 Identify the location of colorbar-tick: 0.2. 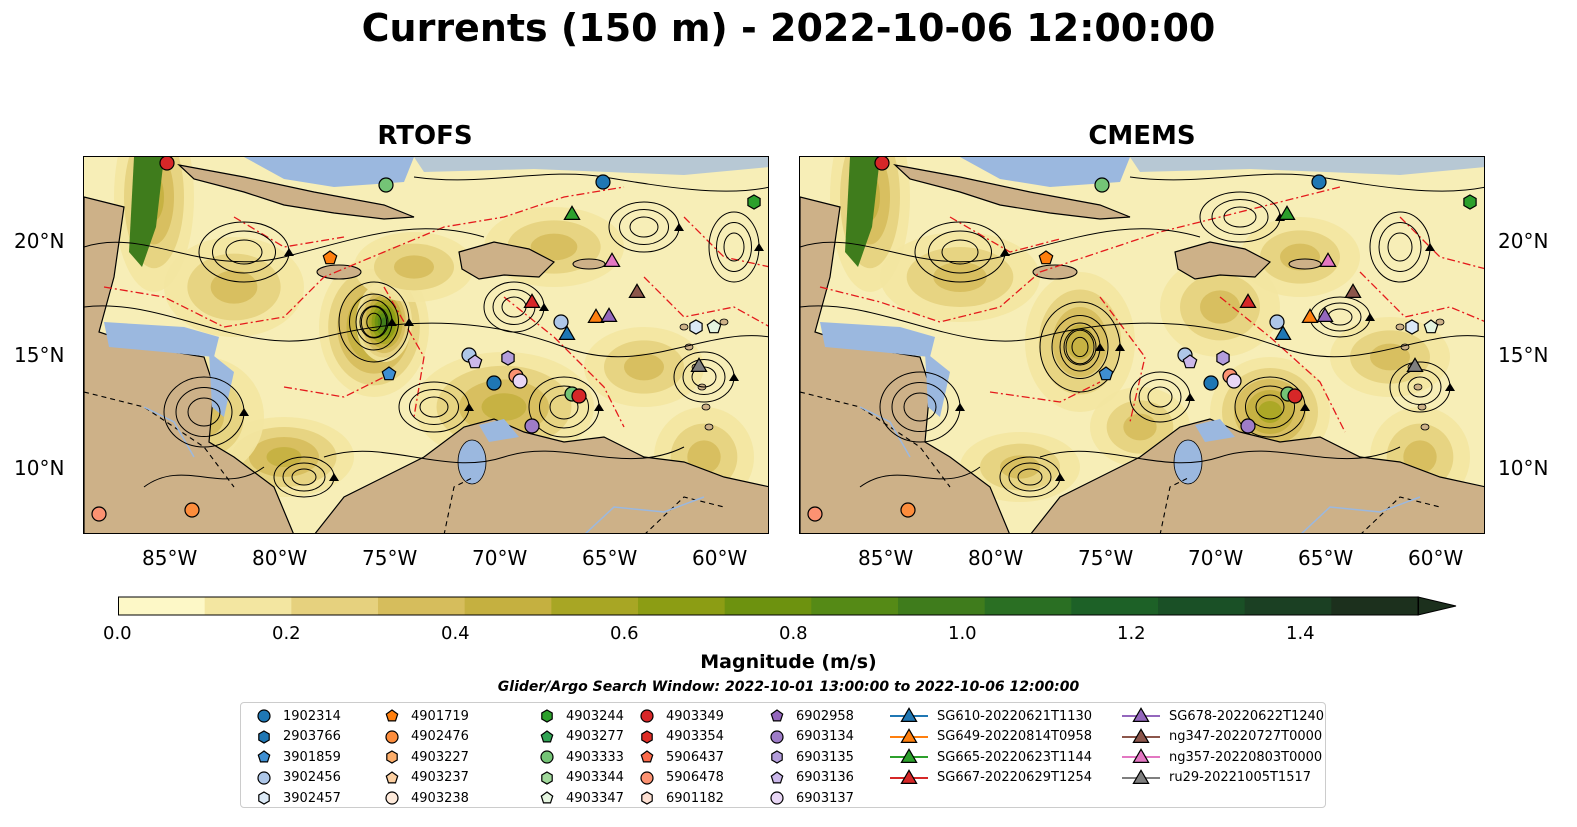
(286, 633).